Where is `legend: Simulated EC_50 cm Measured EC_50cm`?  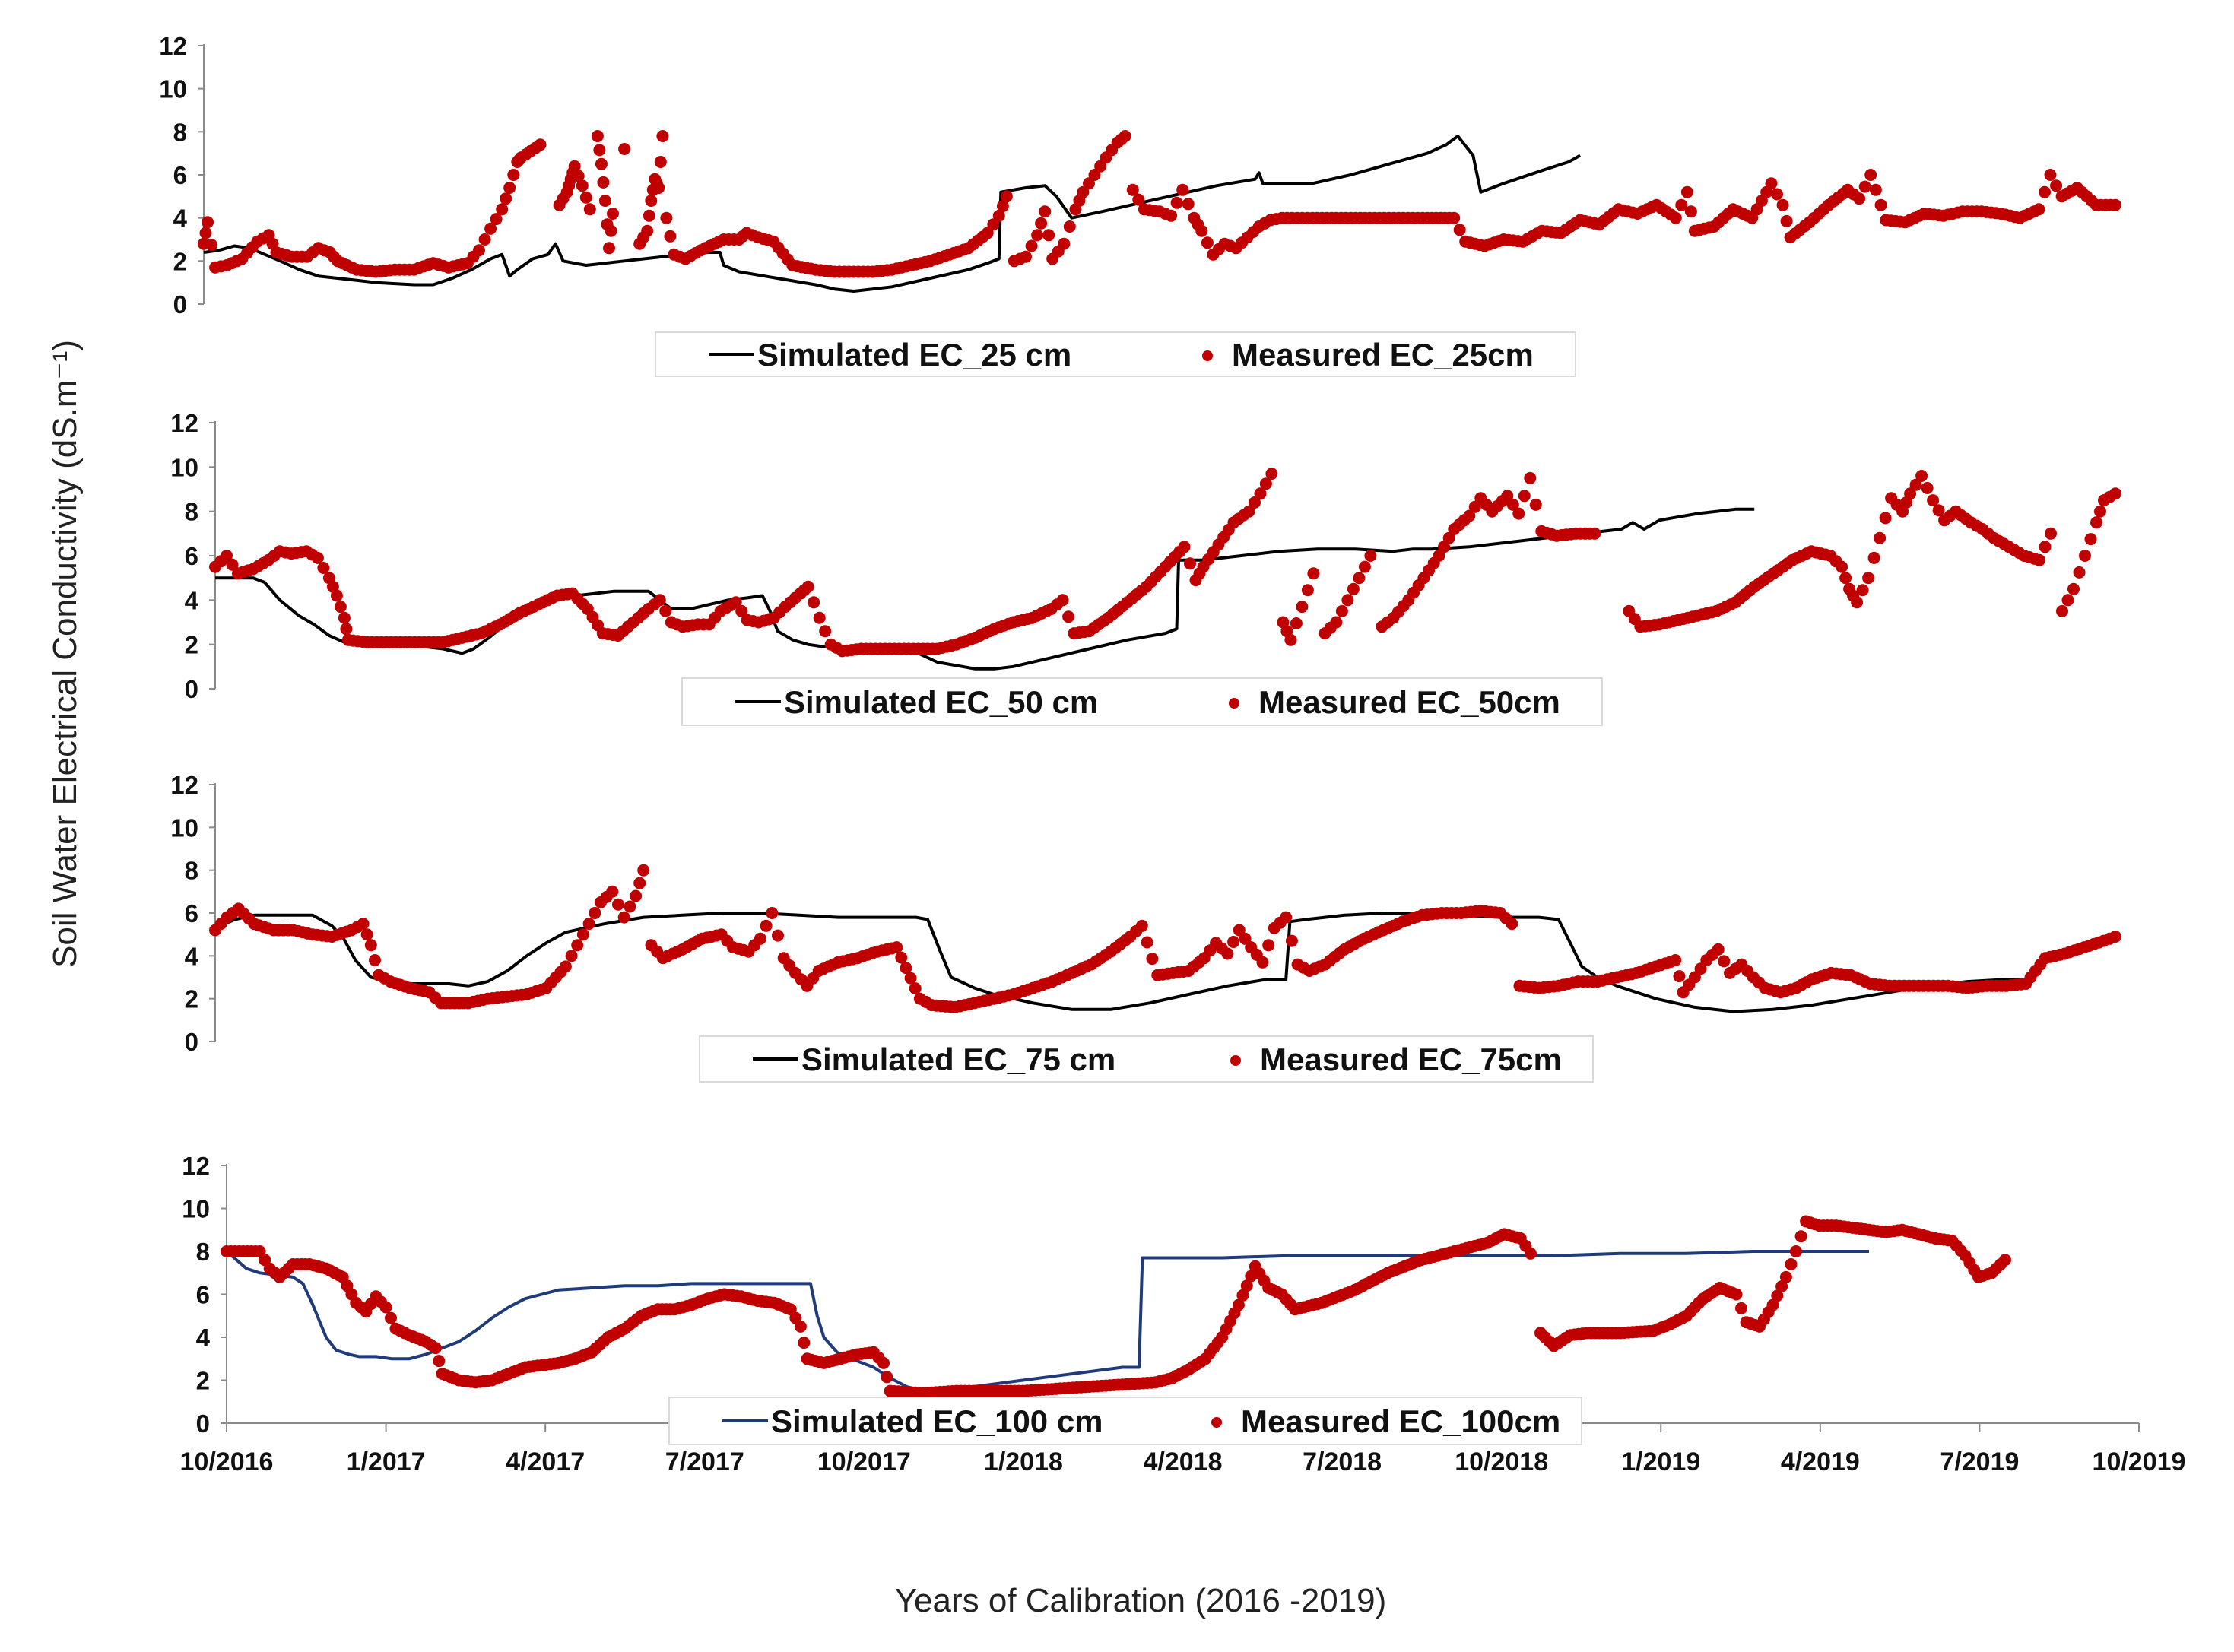 legend: Simulated EC_50 cm Measured EC_50cm is located at coordinates (1142, 701).